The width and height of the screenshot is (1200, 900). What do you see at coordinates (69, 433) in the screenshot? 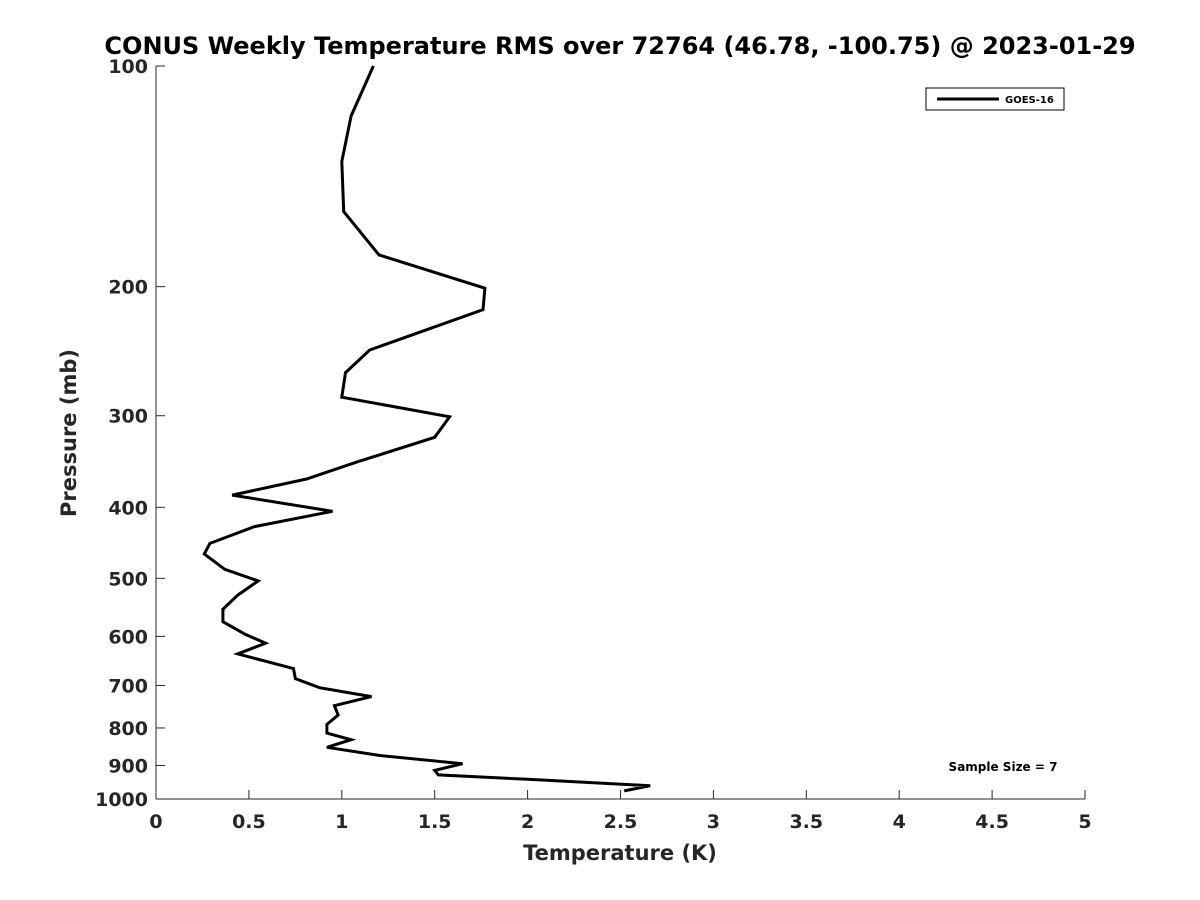
I see `y-axis-label: Pressure (mb)` at bounding box center [69, 433].